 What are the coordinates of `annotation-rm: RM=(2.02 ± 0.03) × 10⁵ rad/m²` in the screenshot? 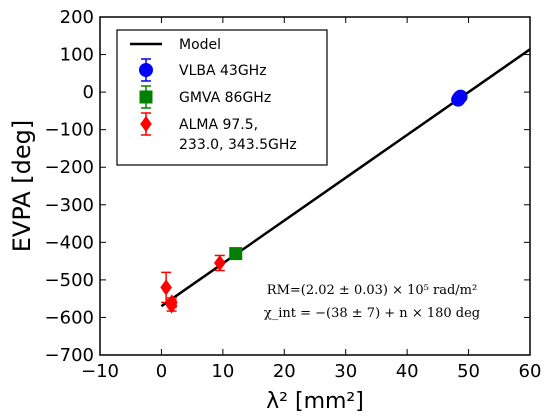 It's located at (372, 290).